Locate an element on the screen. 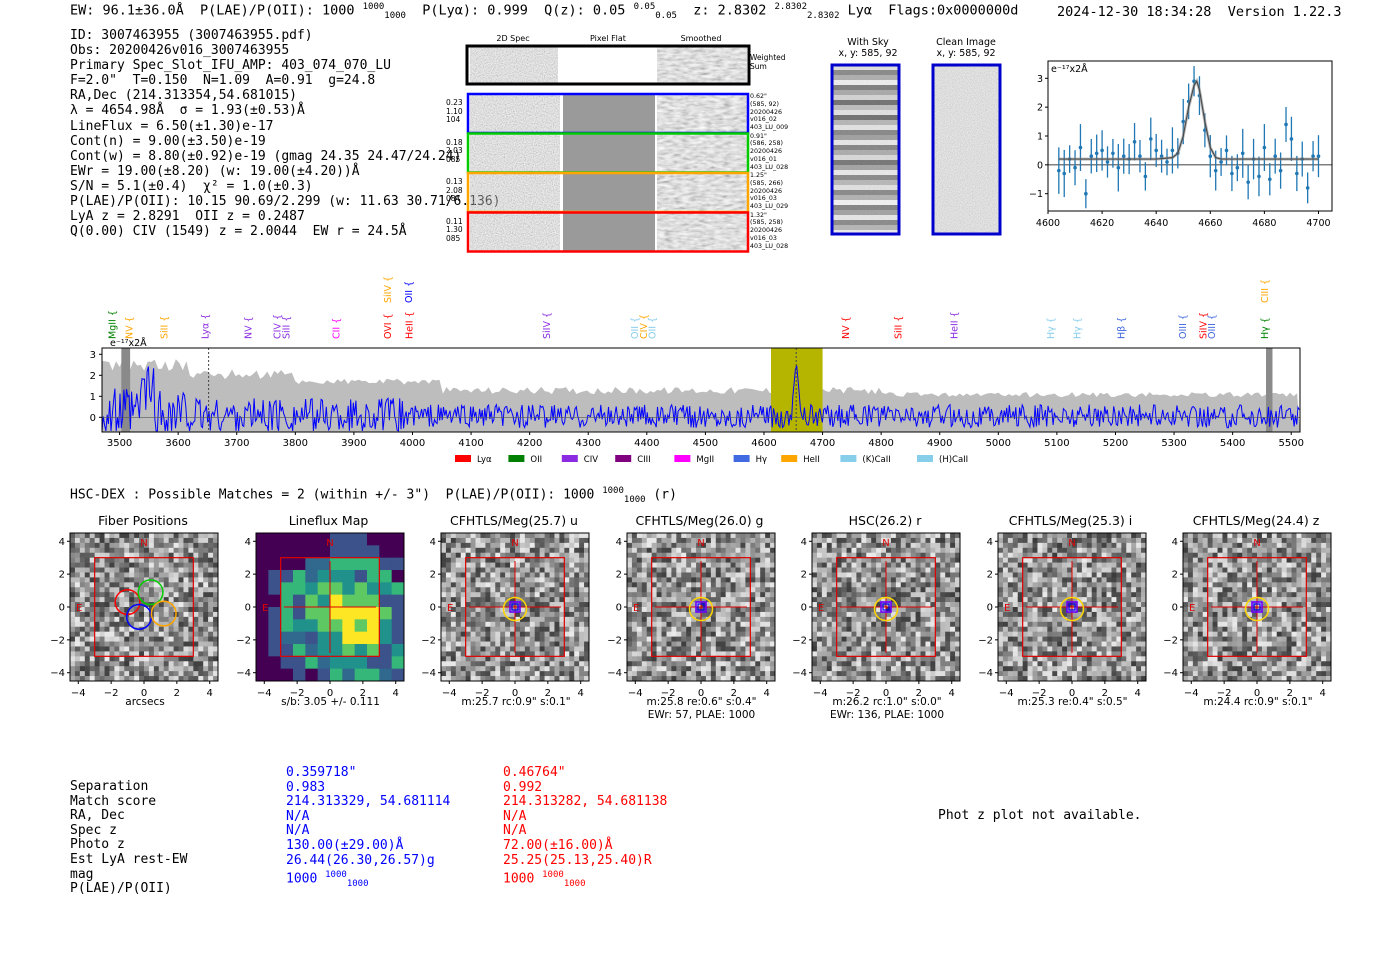  fiber-stats: 0.23 1.10 104 is located at coordinates (454, 111).